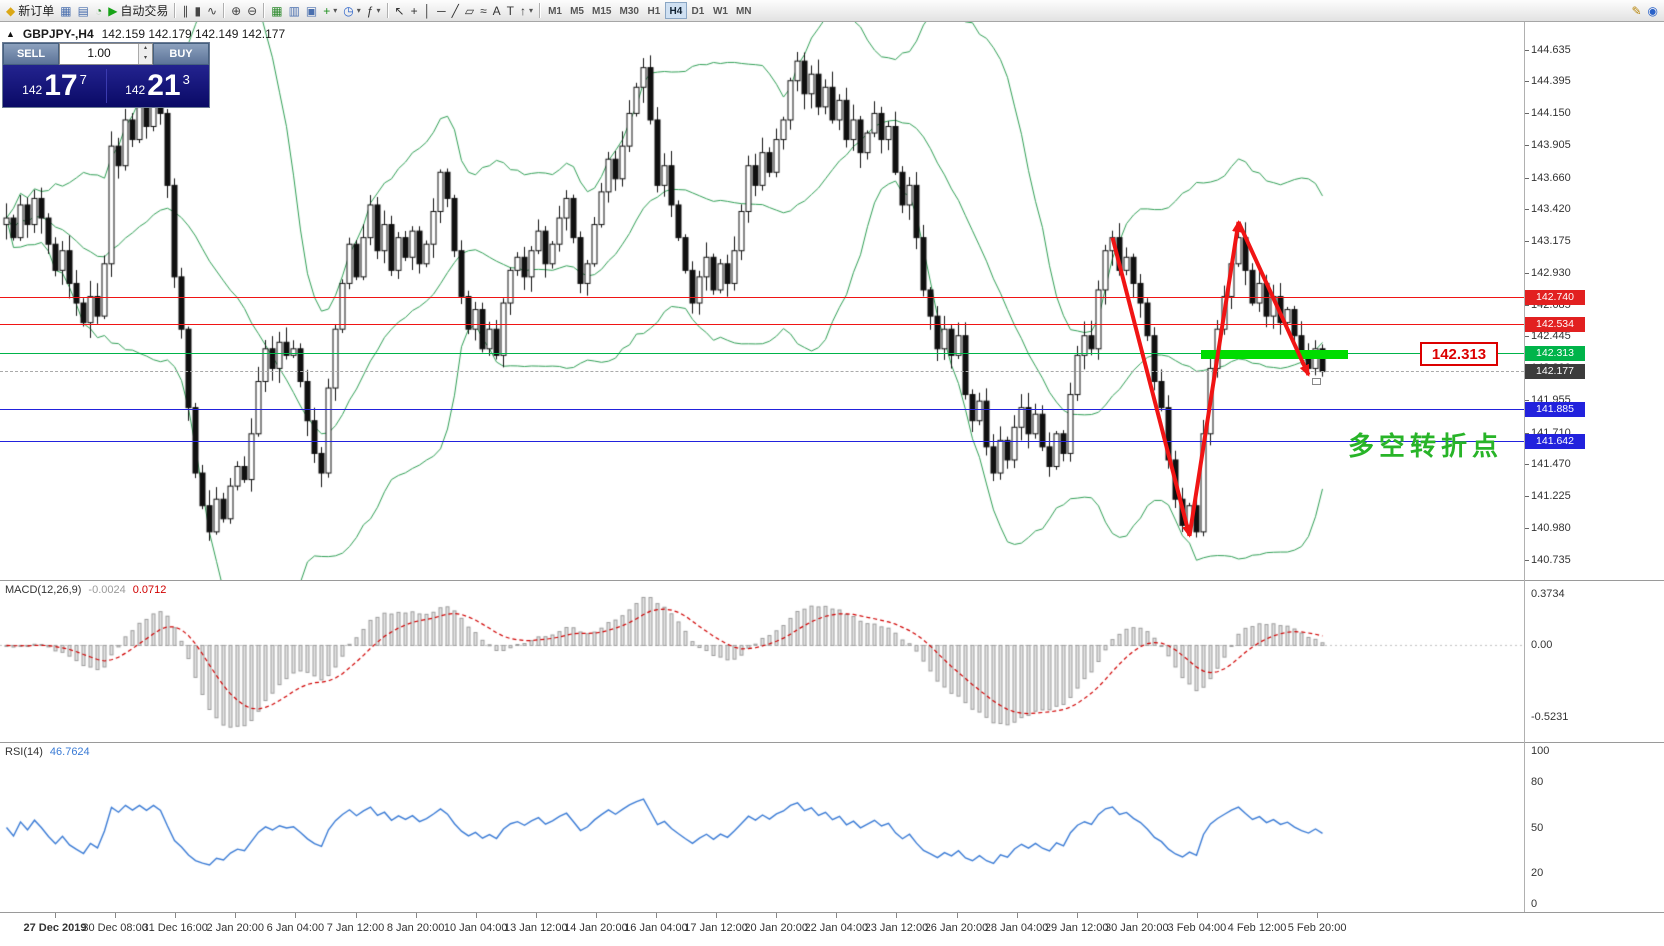 Image resolution: width=1664 pixels, height=946 pixels. Describe the element at coordinates (138, 11) in the screenshot. I see `autotrading-button: ▶ 自动交易` at that location.